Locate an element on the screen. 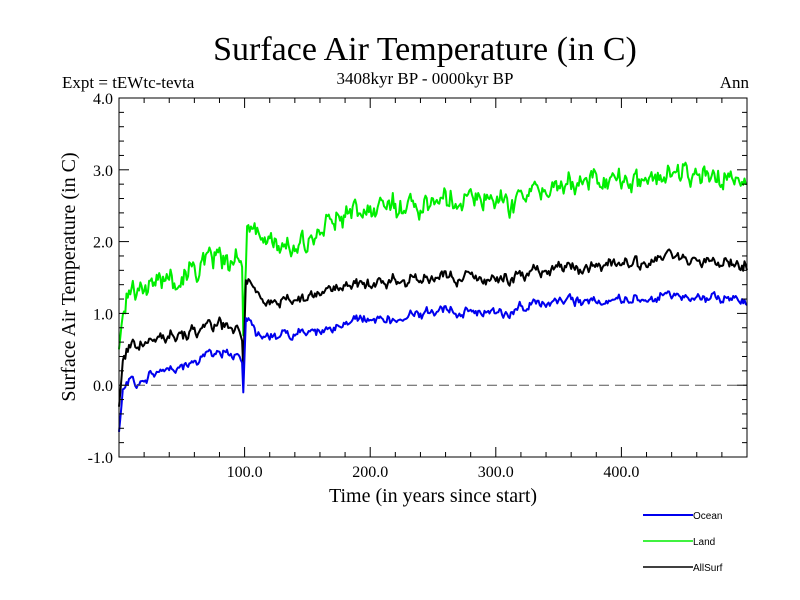 This screenshot has height=600, width=800. legend-label-ocean: Ocean is located at coordinates (707, 516).